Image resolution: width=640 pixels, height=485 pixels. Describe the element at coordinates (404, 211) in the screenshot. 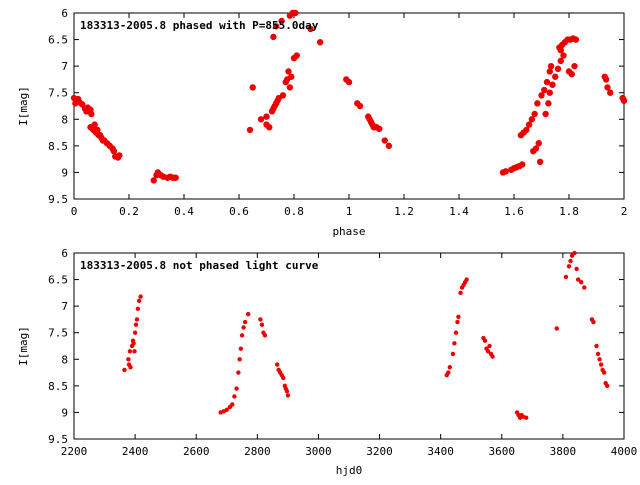

I see `x-tick-label: 1.2` at that location.